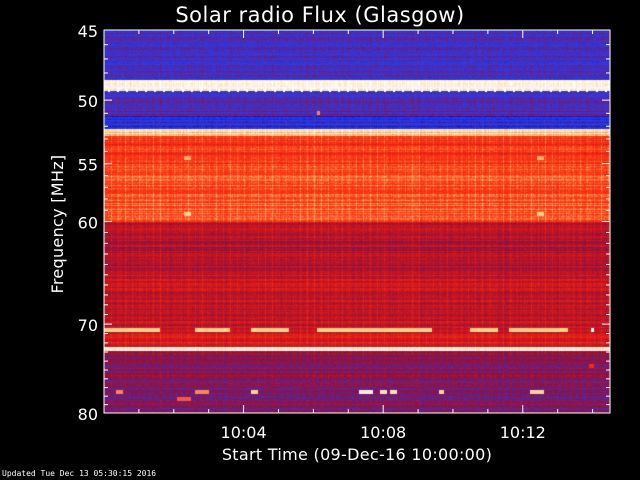  What do you see at coordinates (57, 224) in the screenshot?
I see `y-axis-label: Frequency [MHz]` at bounding box center [57, 224].